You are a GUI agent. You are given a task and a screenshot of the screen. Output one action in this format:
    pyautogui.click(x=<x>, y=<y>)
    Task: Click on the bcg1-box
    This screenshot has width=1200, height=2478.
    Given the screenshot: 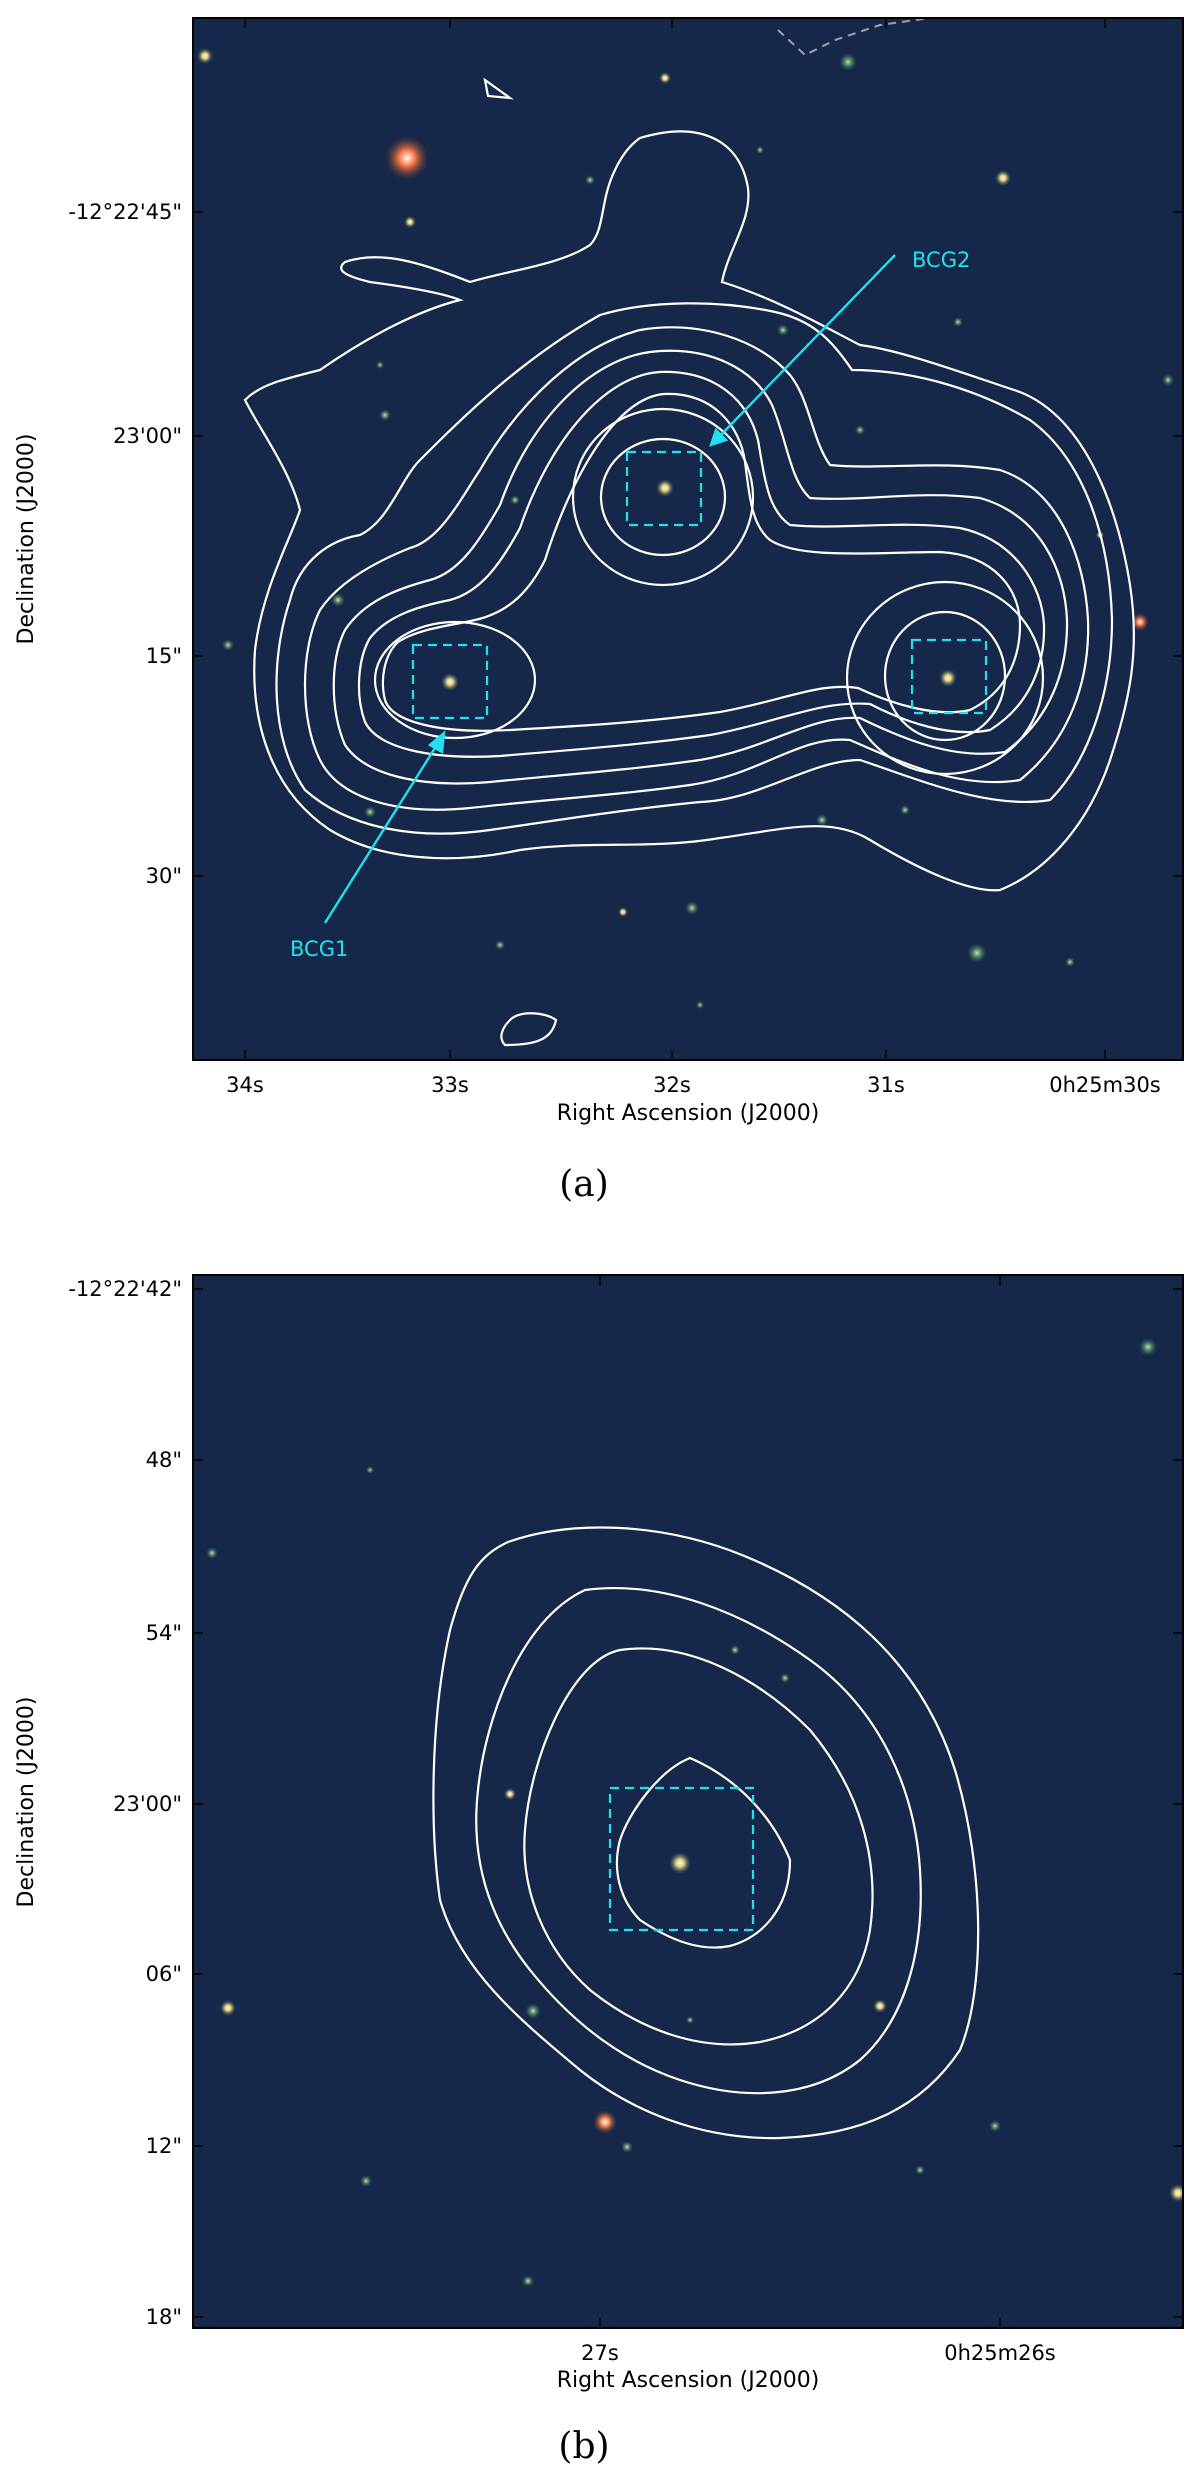 What is the action you would take?
    pyautogui.click(x=450, y=681)
    